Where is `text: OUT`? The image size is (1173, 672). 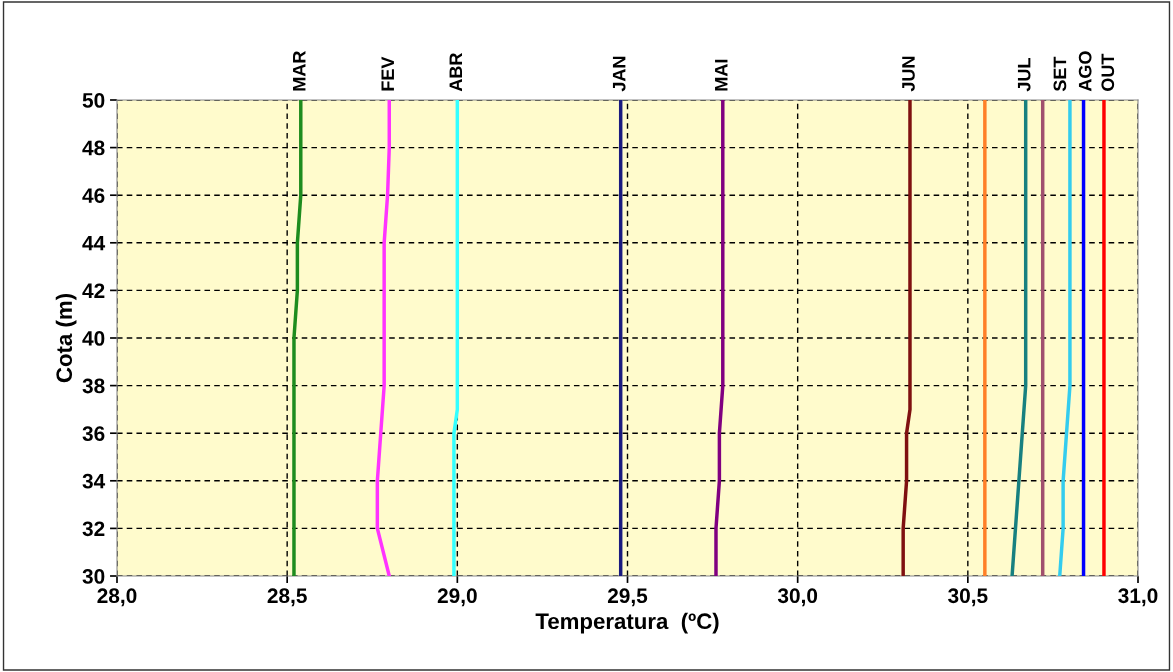 text: OUT is located at coordinates (1108, 72).